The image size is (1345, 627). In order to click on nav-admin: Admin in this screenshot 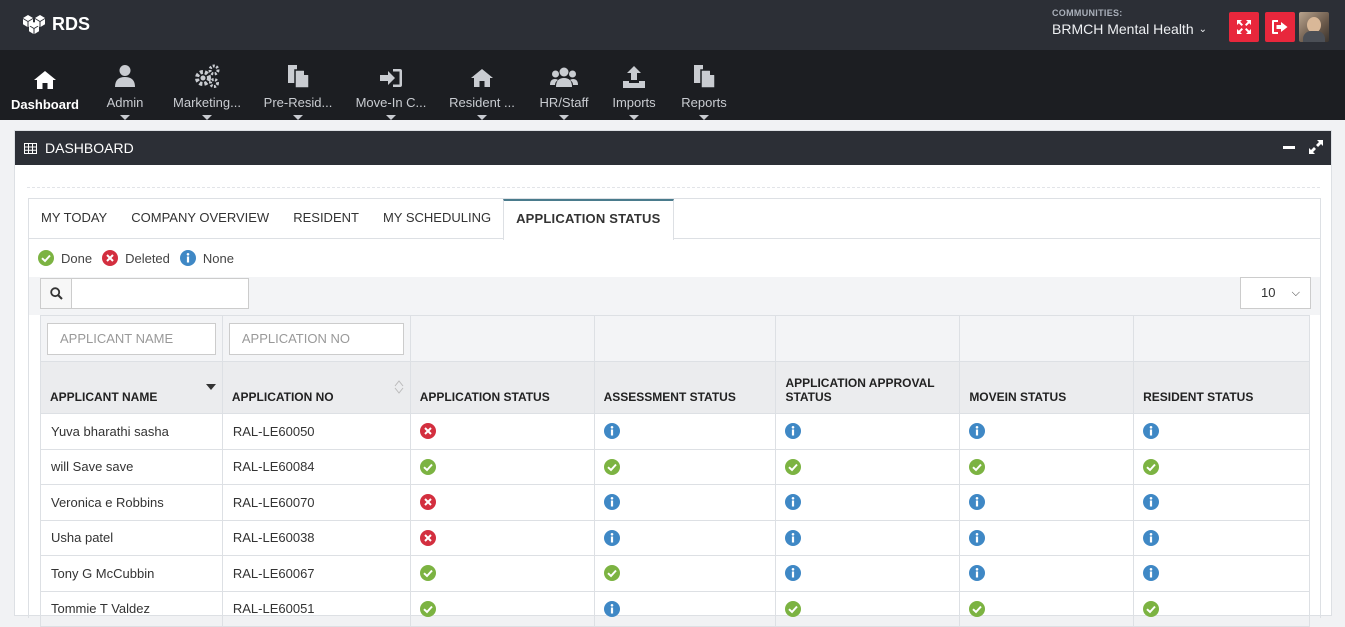, I will do `click(125, 85)`.